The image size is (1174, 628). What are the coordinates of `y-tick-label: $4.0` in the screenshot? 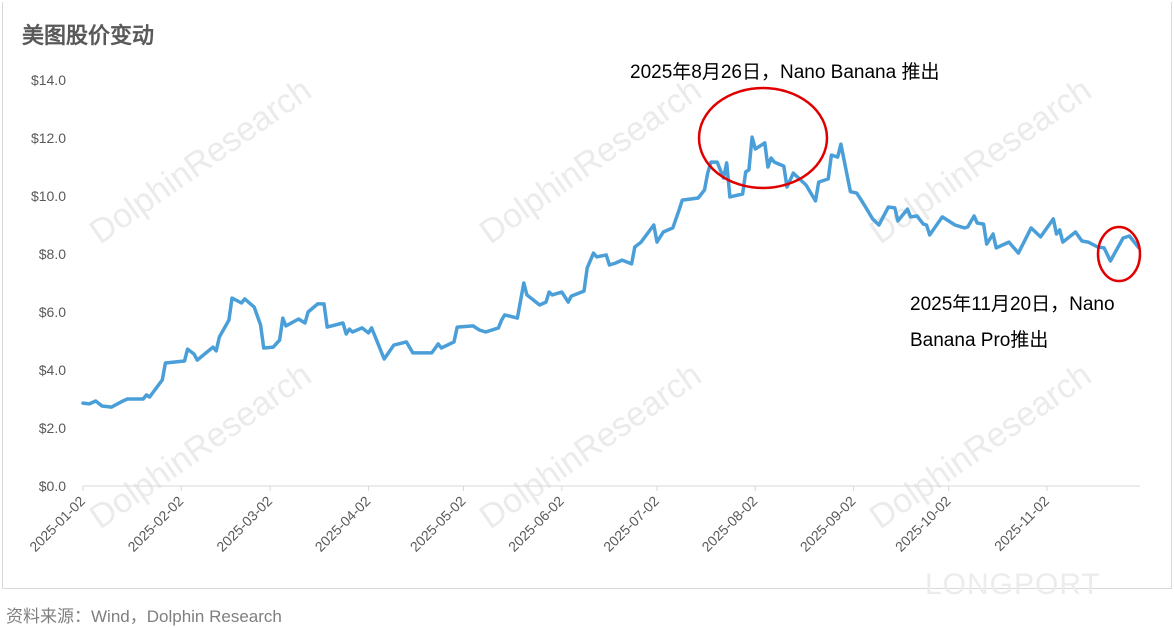 It's located at (52, 370).